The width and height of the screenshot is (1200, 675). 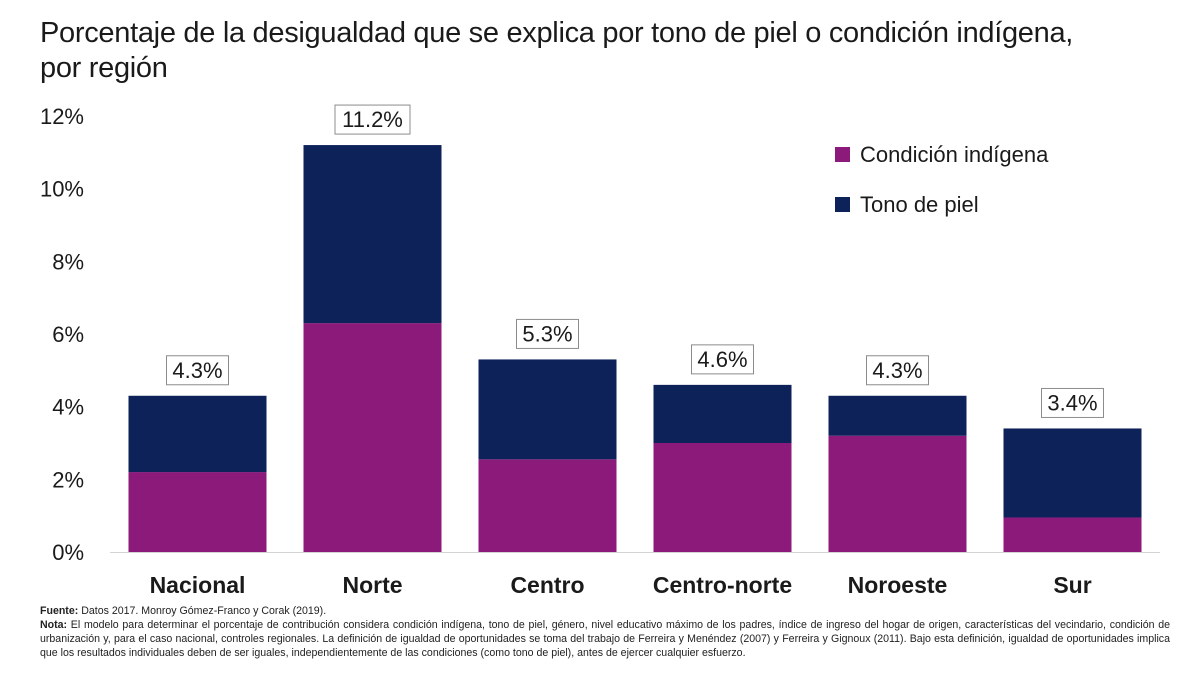 I want to click on y-tick-label: 0%, so click(x=68, y=552).